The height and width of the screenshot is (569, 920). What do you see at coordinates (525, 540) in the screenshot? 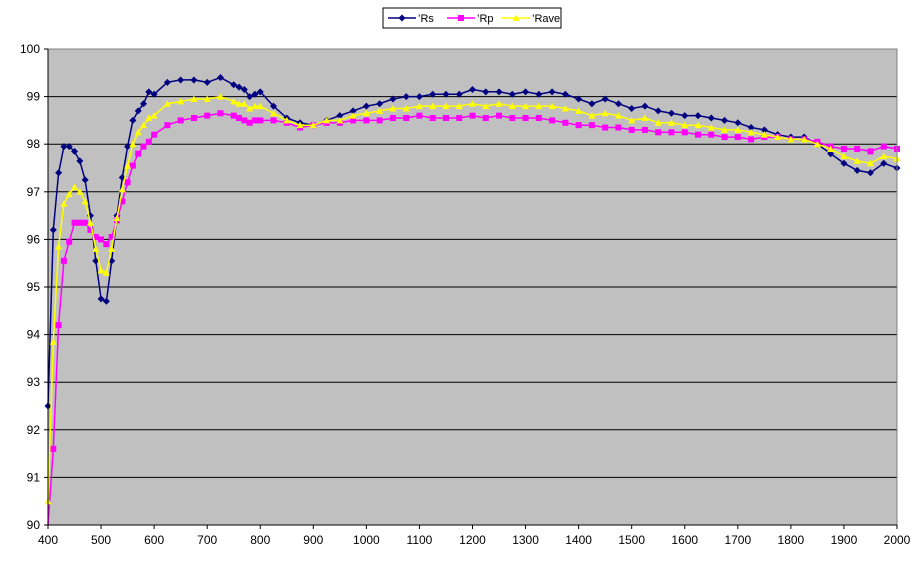
I see `x-tick-label: 1300` at bounding box center [525, 540].